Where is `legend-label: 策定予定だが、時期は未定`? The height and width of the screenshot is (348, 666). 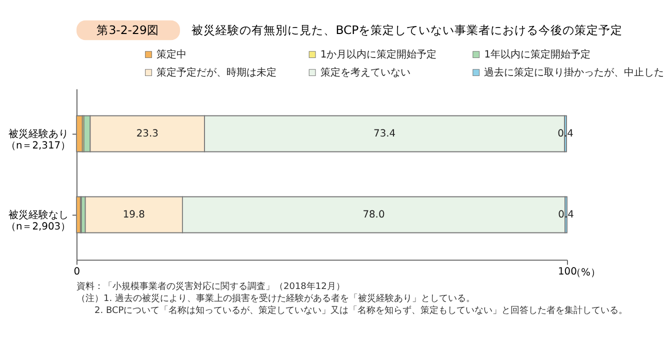
legend-label: 策定予定だが、時期は未定 is located at coordinates (216, 72).